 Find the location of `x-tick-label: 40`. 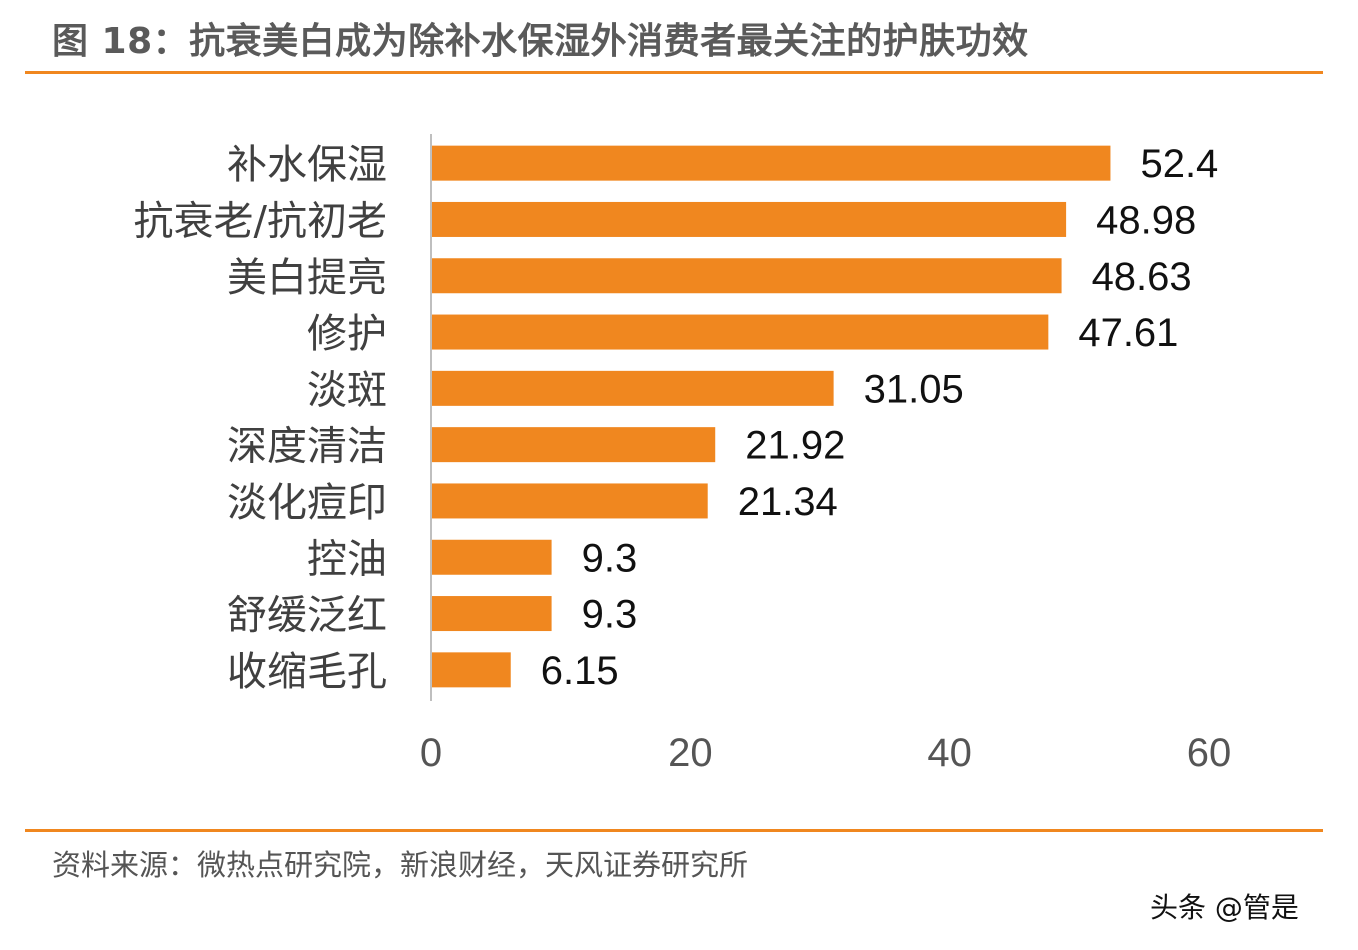

x-tick-label: 40 is located at coordinates (949, 753).